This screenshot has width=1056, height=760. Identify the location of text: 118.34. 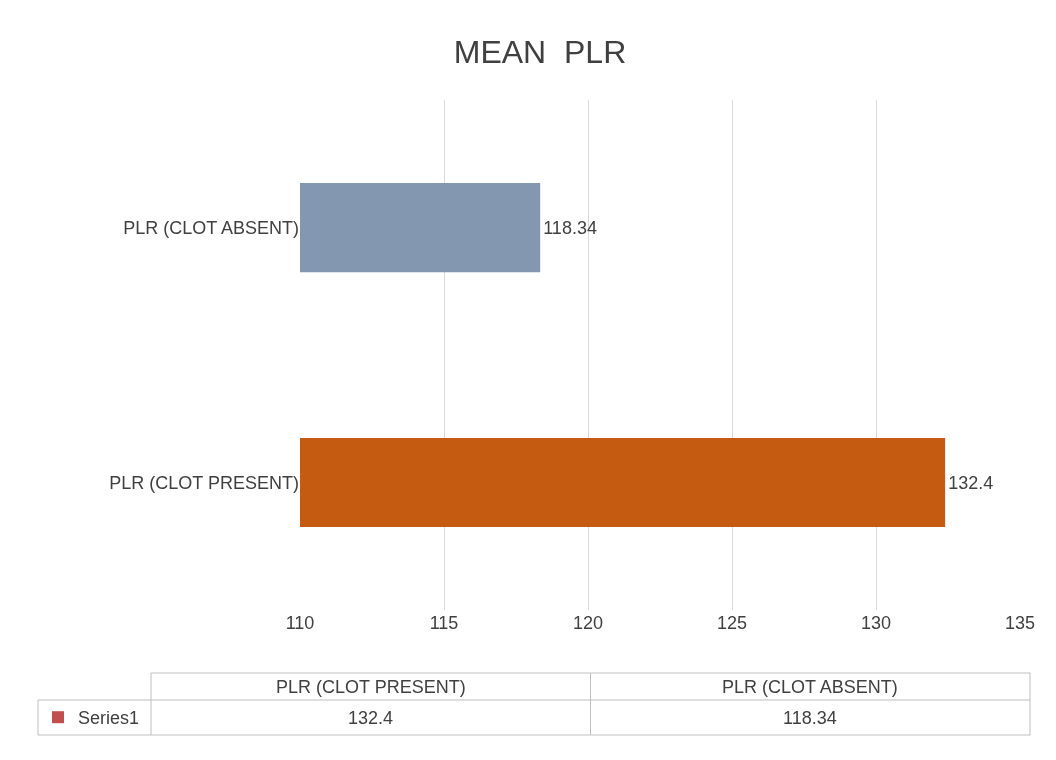
(810, 718).